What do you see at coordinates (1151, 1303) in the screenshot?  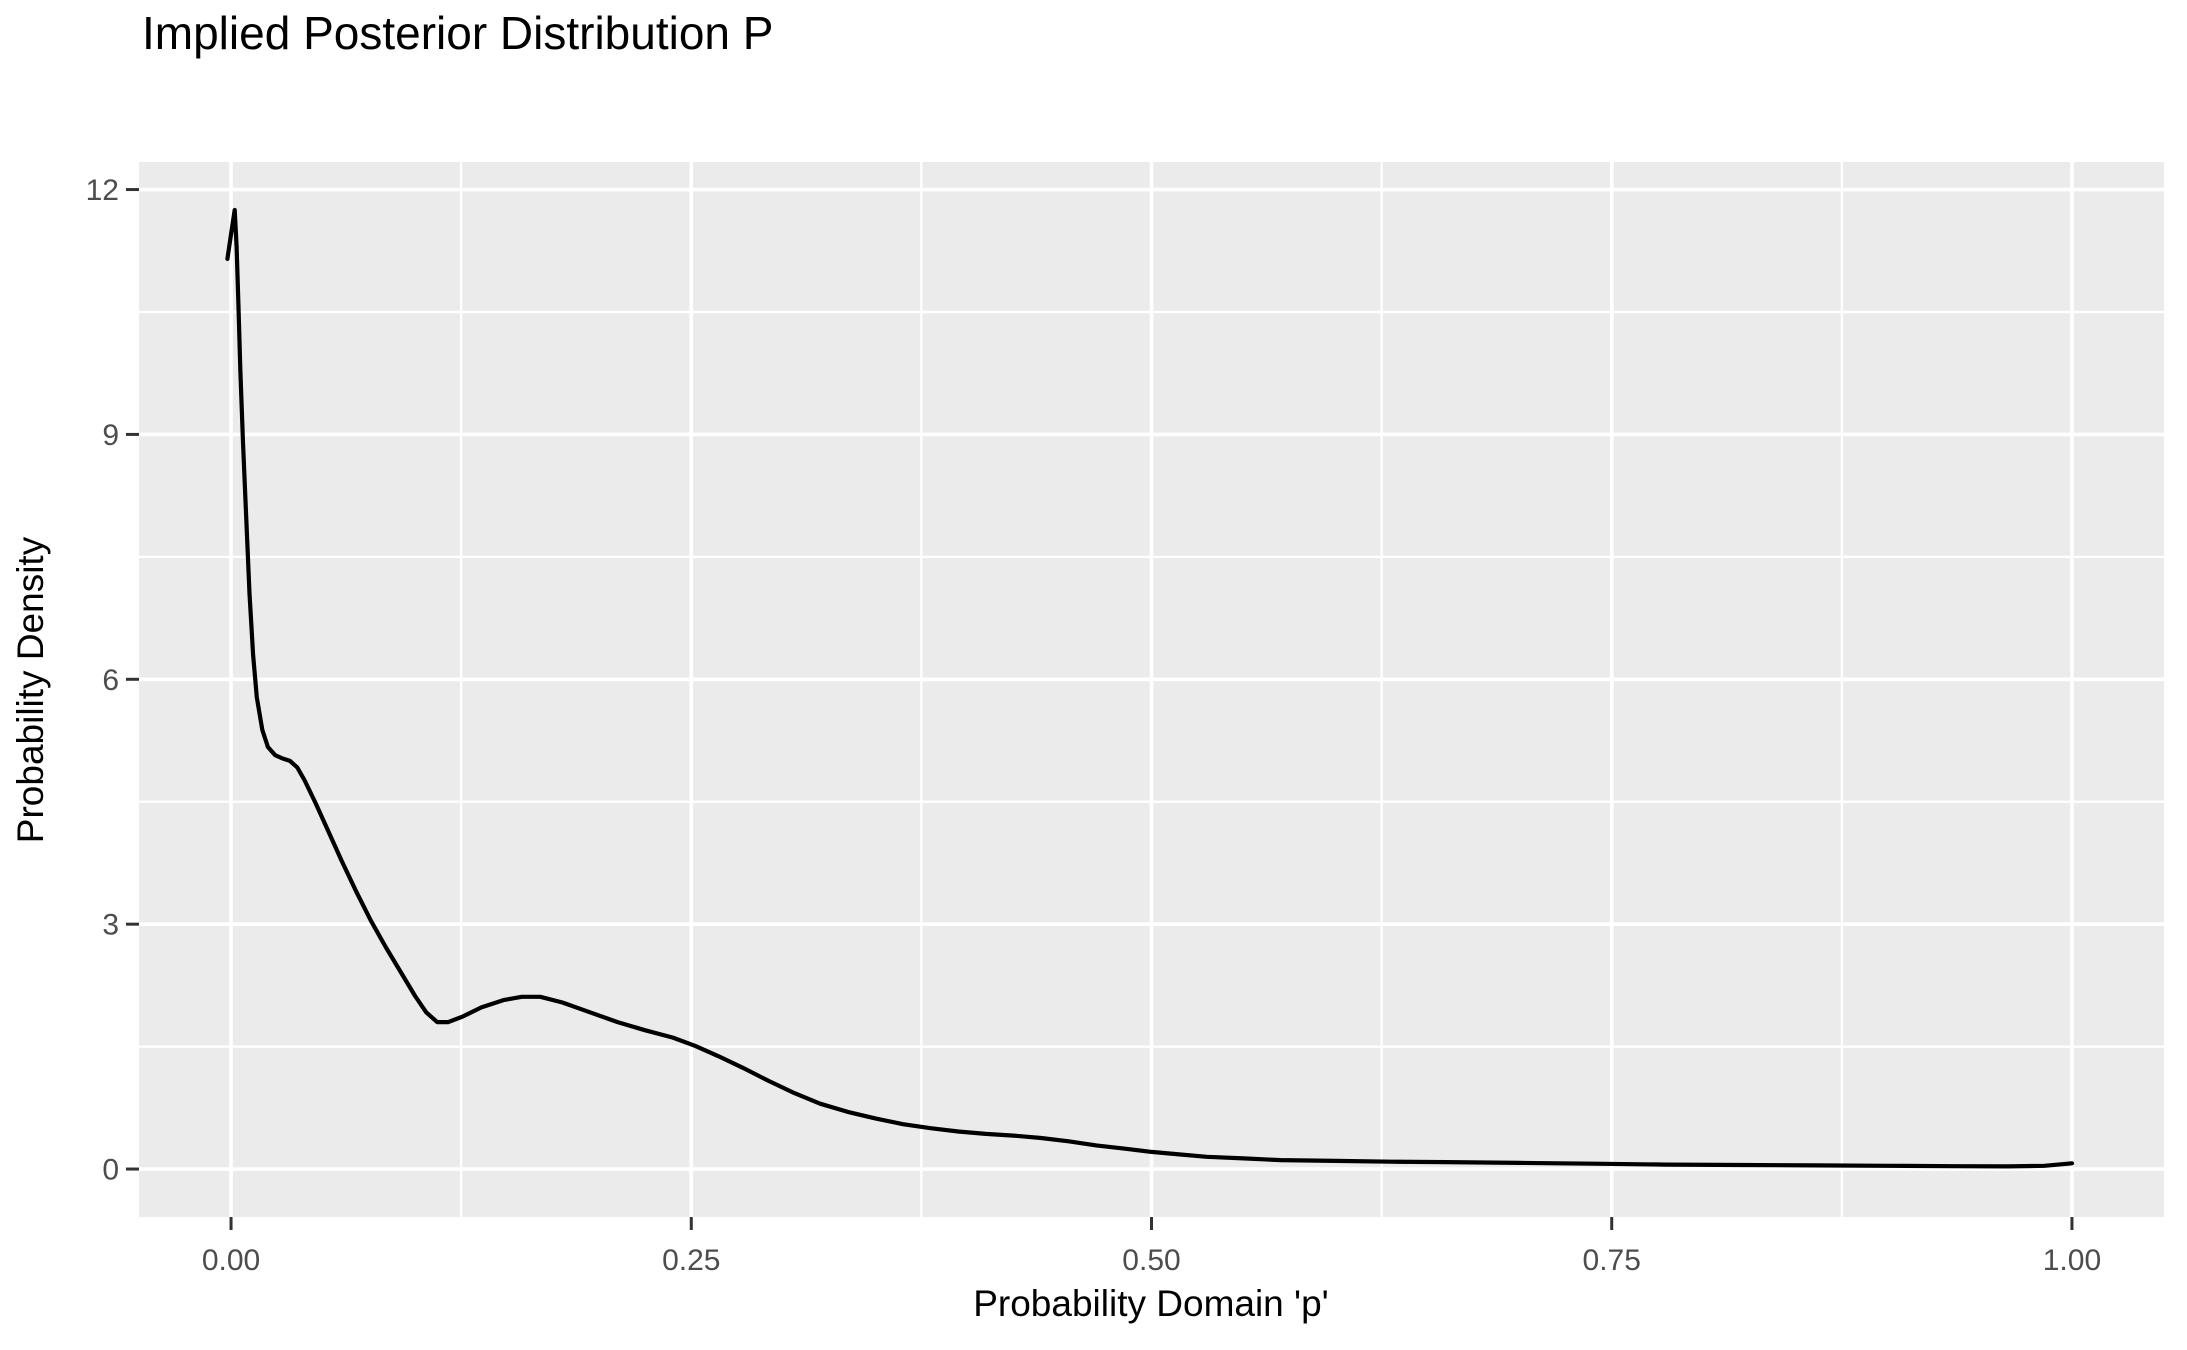 I see `x-axis-title: Probability Domain 'p'` at bounding box center [1151, 1303].